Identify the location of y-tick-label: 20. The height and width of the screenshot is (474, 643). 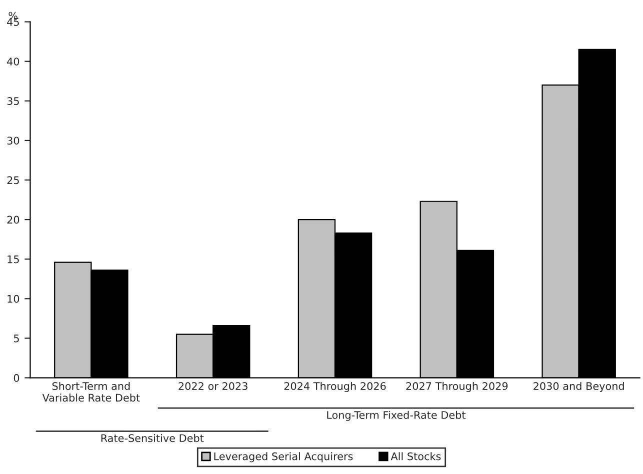
(13, 220).